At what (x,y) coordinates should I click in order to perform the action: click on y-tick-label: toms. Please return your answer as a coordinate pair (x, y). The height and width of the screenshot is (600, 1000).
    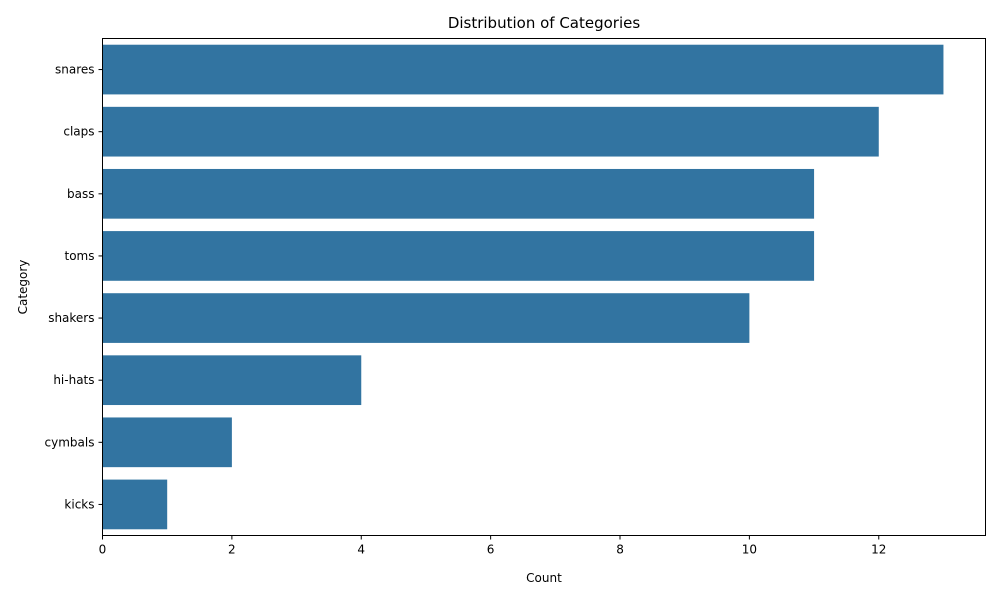
    Looking at the image, I should click on (80, 256).